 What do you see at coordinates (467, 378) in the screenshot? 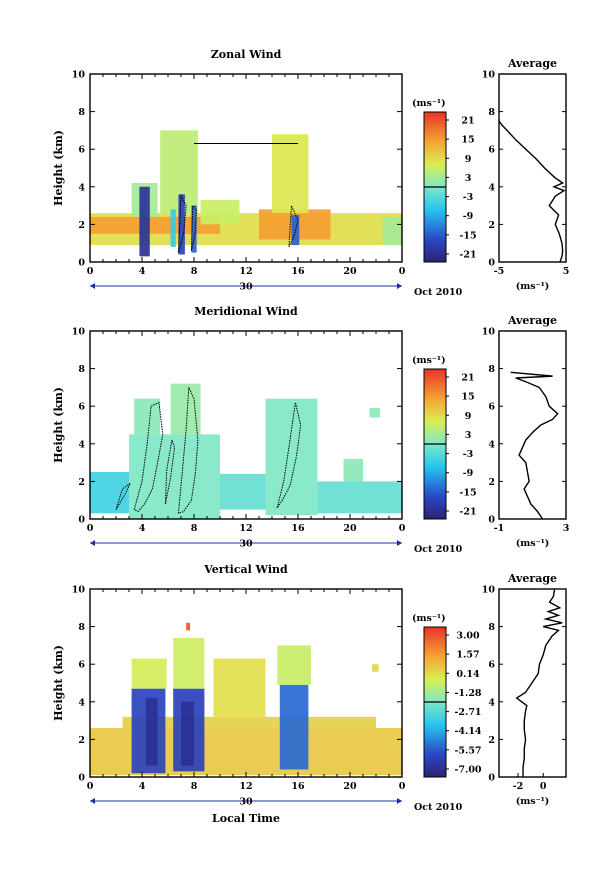
I see `colorbar-label: 21` at bounding box center [467, 378].